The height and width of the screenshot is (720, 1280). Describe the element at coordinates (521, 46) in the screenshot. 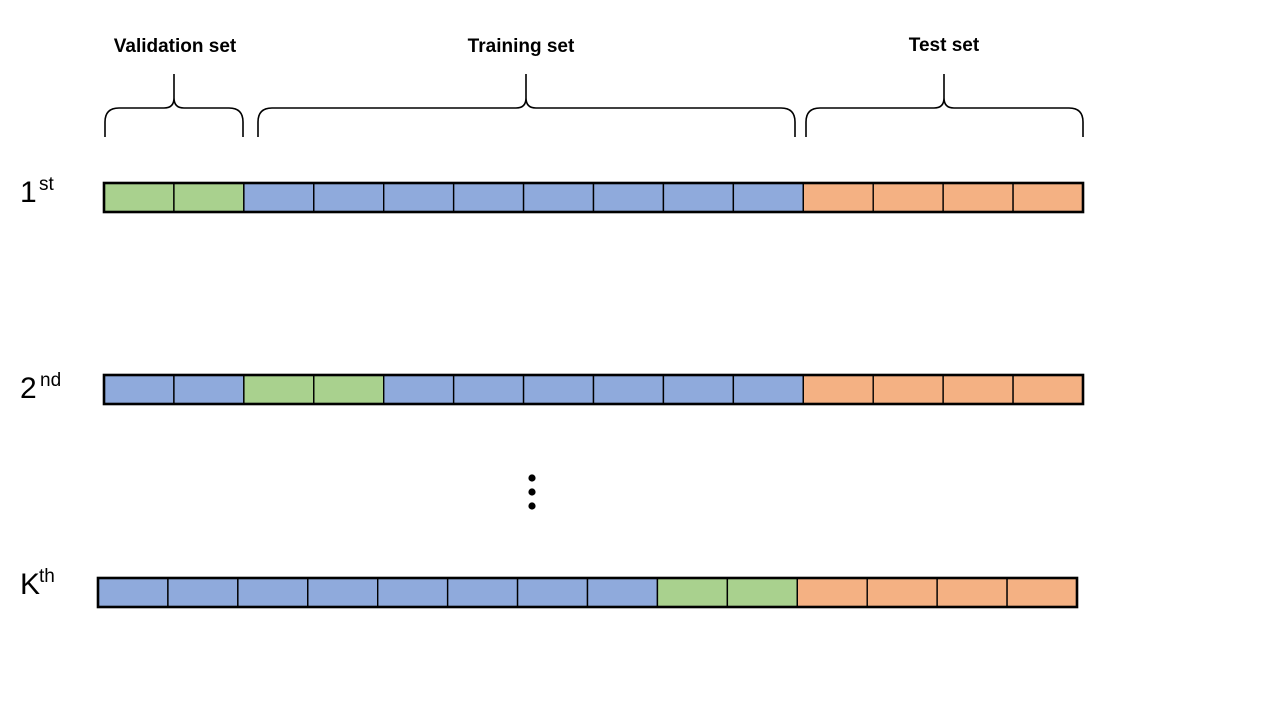

I see `training-set-label: Training set` at that location.